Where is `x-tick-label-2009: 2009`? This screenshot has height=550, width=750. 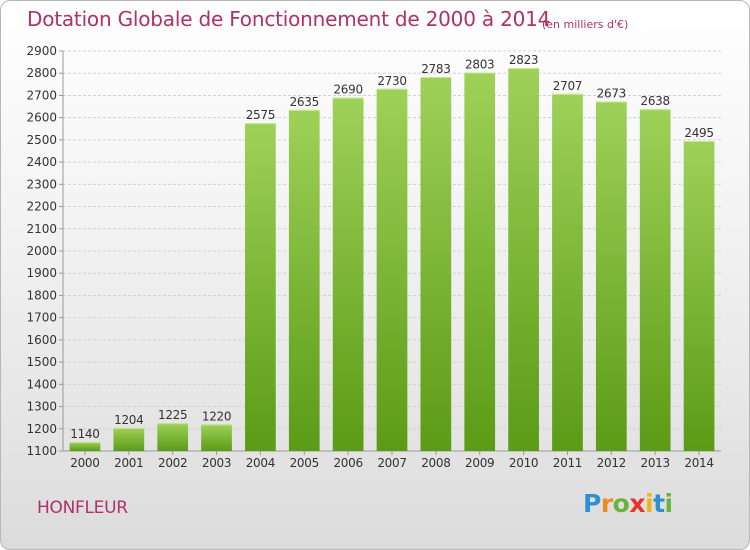
x-tick-label-2009: 2009 is located at coordinates (479, 463).